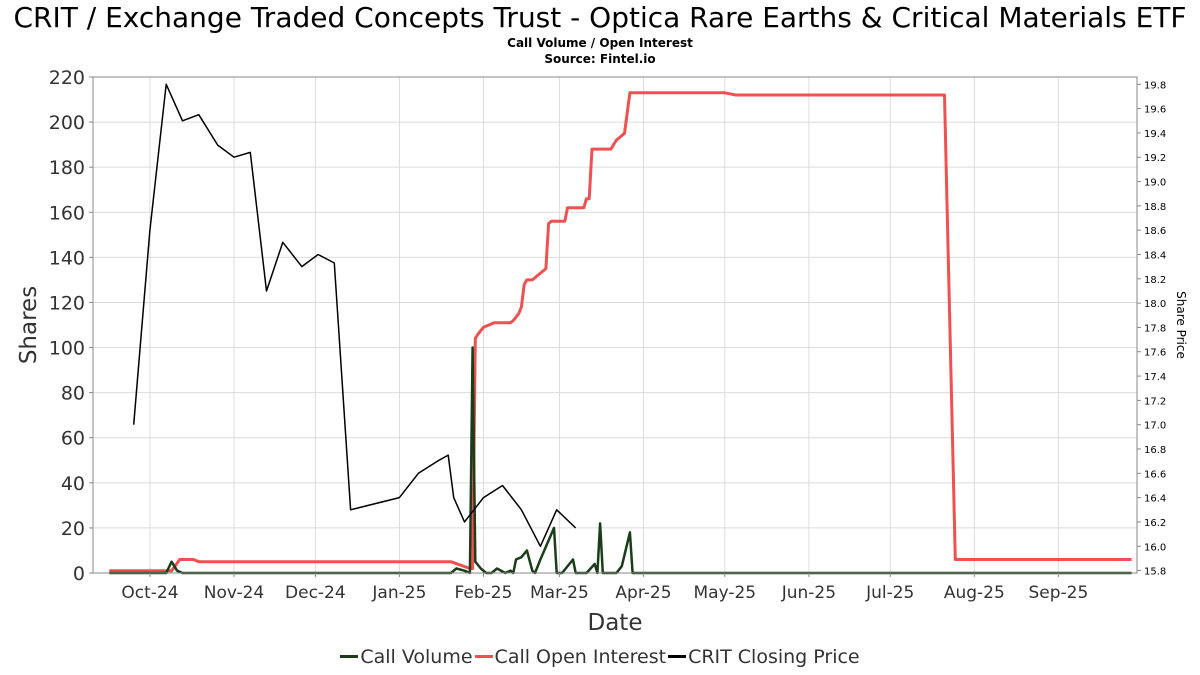 This screenshot has width=1200, height=675. I want to click on y-tick-label: 60, so click(73, 439).